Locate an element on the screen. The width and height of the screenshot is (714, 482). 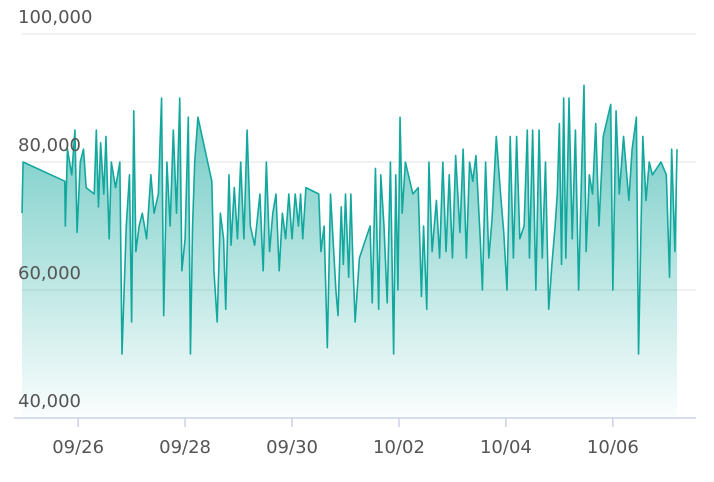
y-tick-label: 100,000 is located at coordinates (55, 17).